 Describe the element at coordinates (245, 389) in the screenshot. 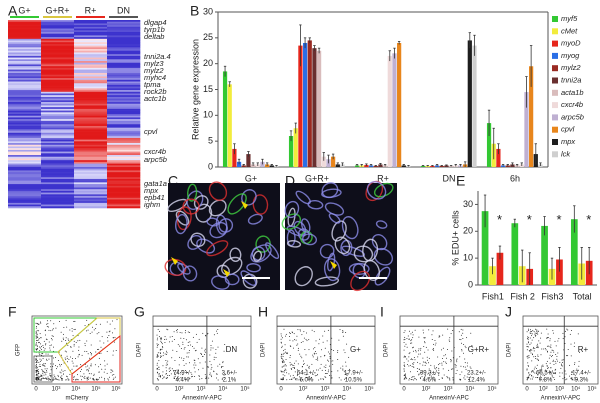

I see `x-tick-label: 10⁵` at that location.